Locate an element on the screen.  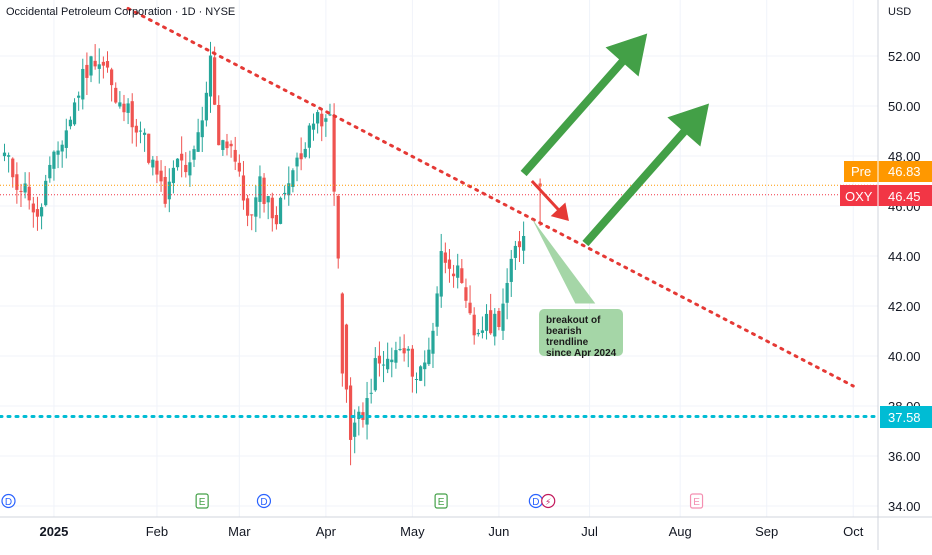
y-tick-label: 48.00 is located at coordinates (904, 156).